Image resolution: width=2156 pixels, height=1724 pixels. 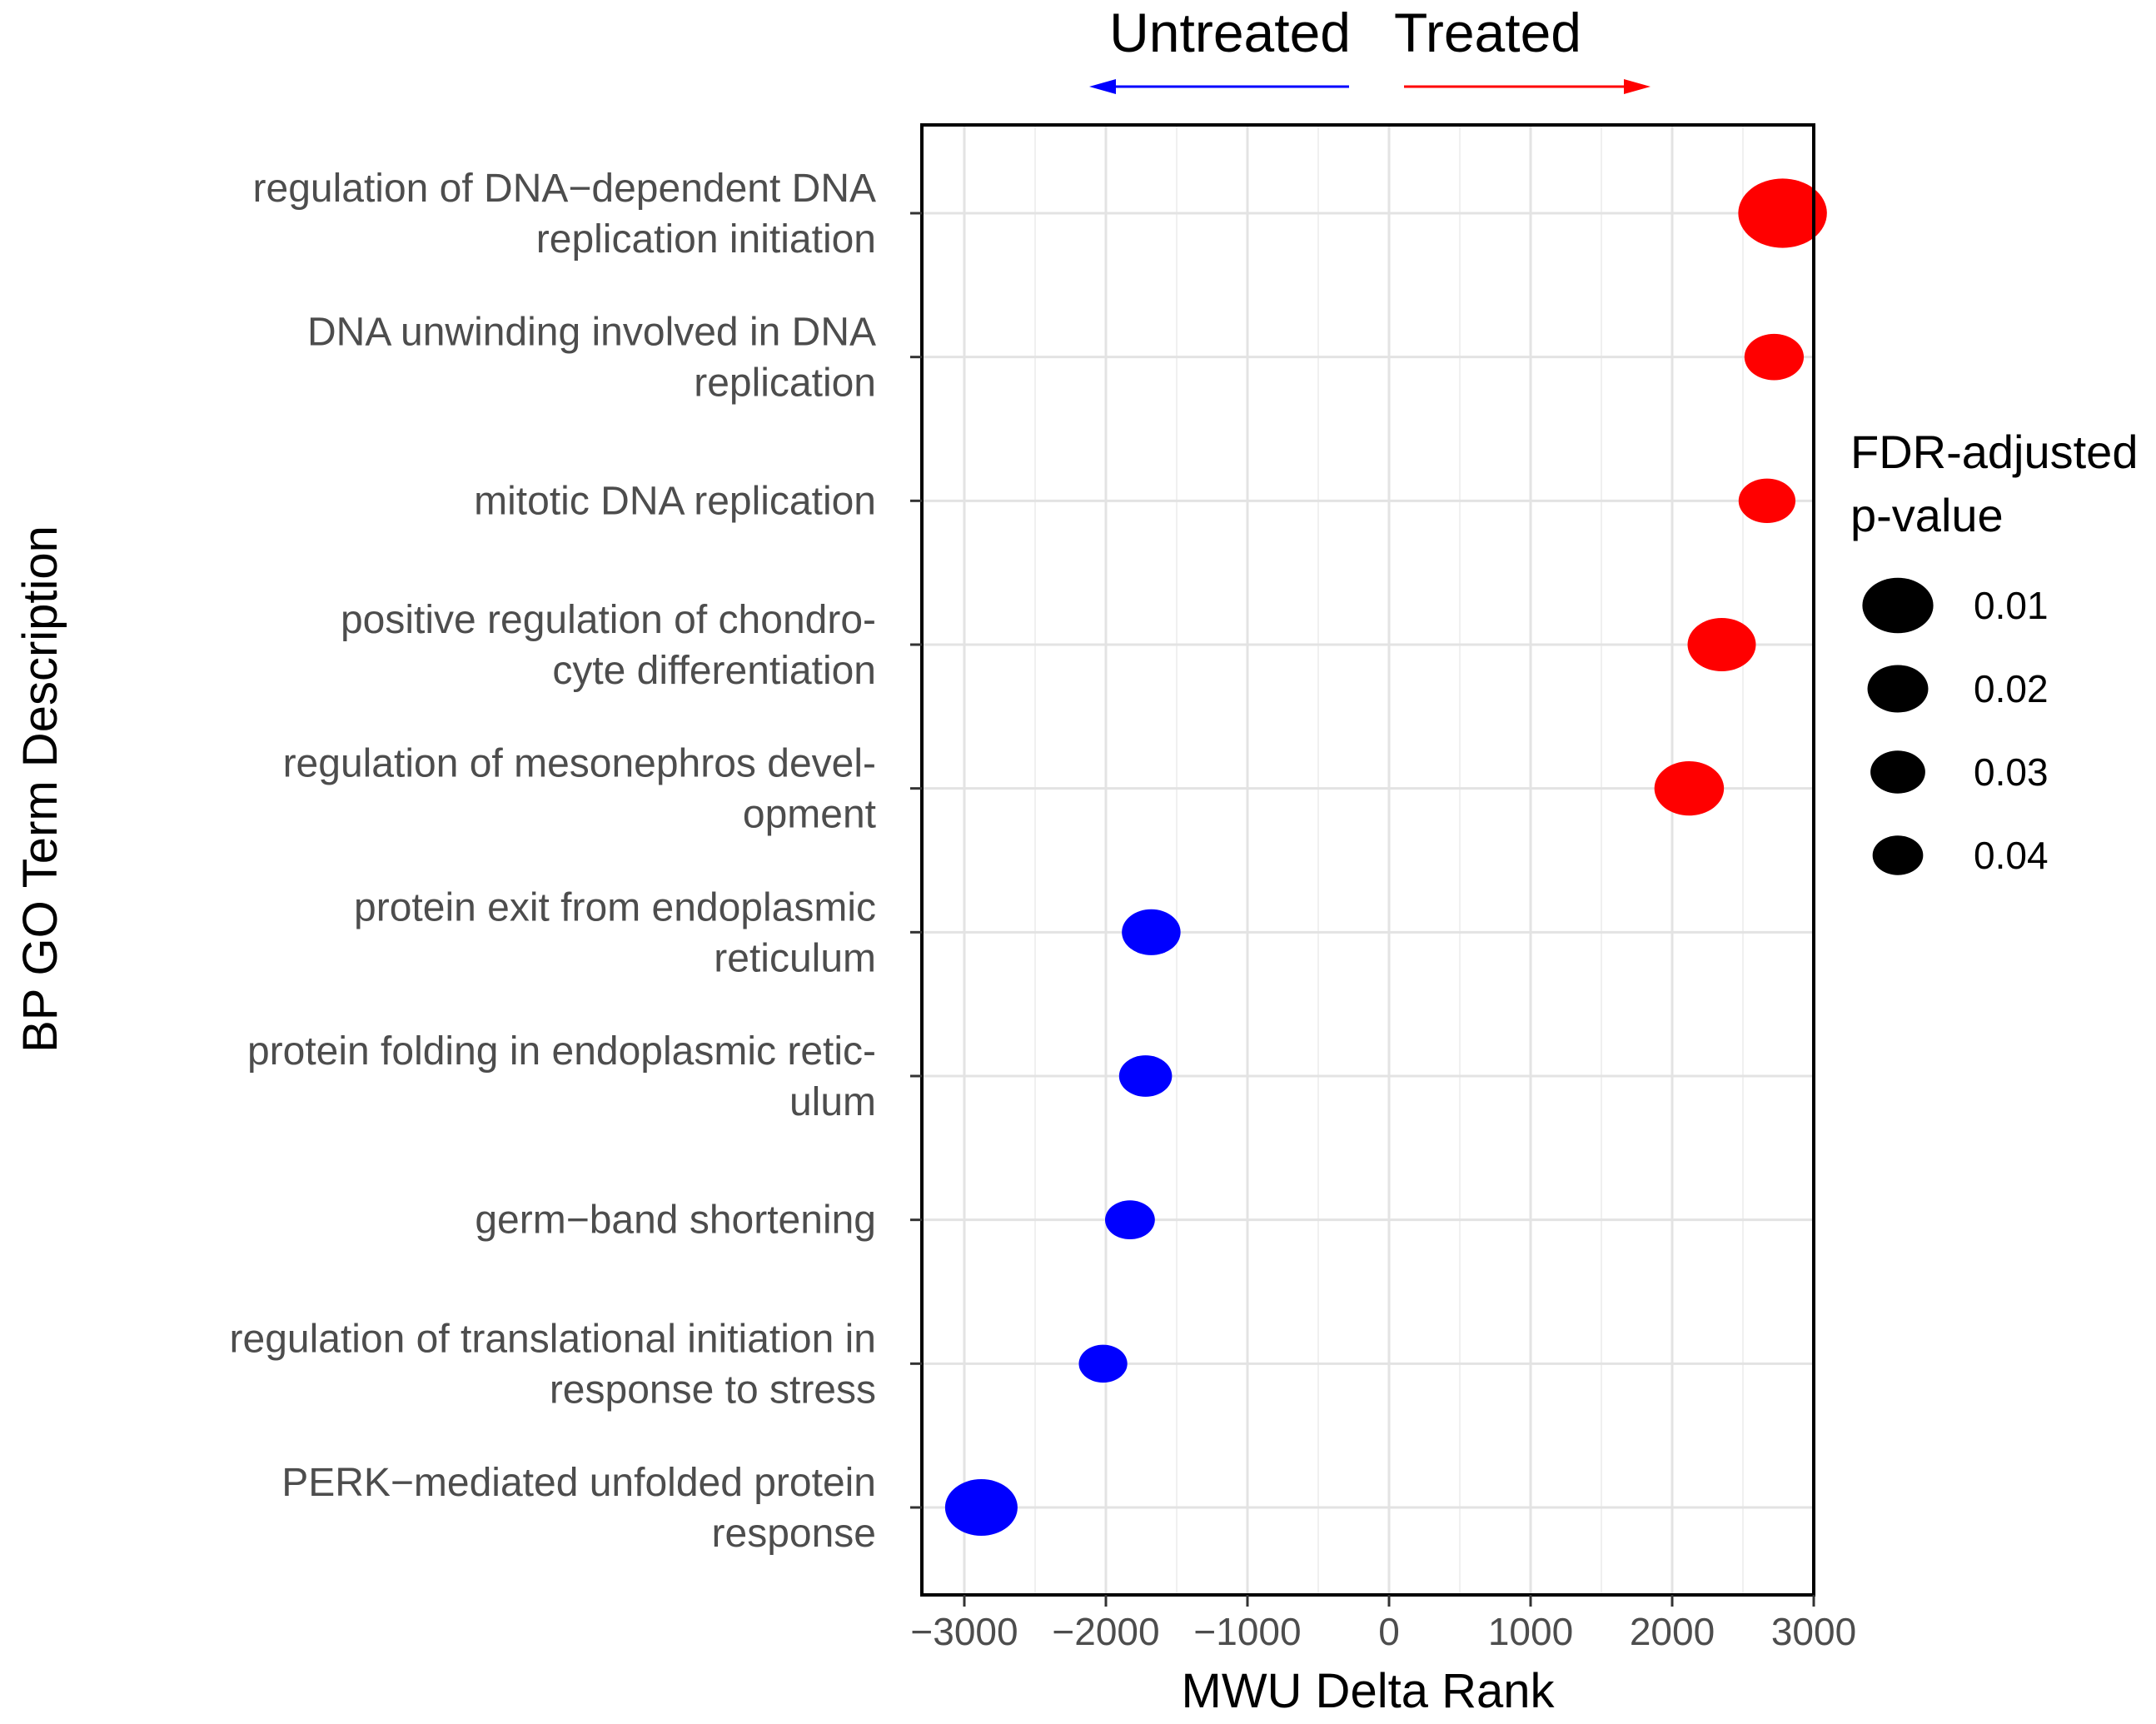 What do you see at coordinates (1102, 86) in the screenshot?
I see `arrow-left-head-icon` at bounding box center [1102, 86].